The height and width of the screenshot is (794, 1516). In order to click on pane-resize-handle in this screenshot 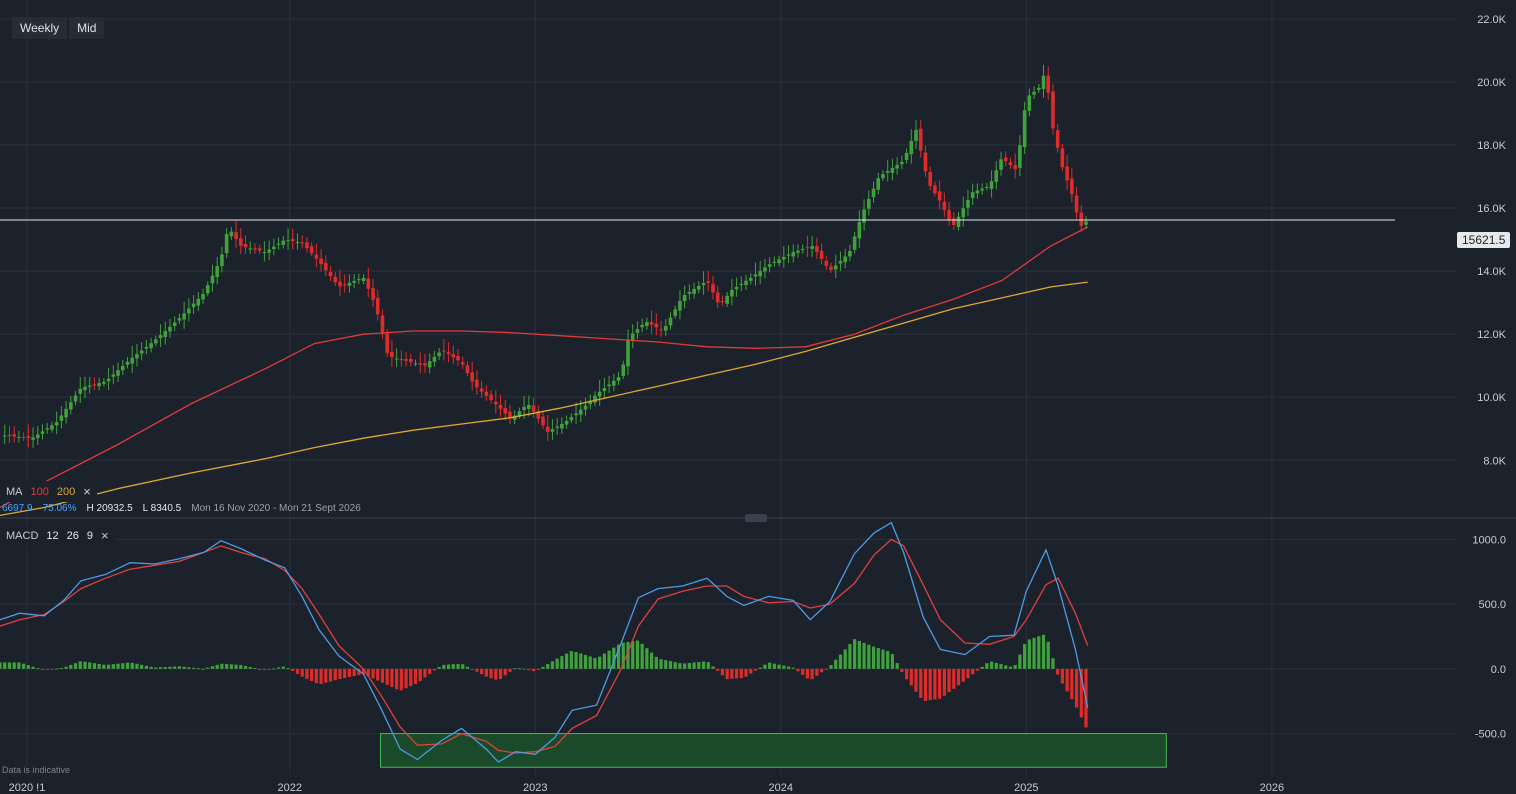, I will do `click(756, 518)`.